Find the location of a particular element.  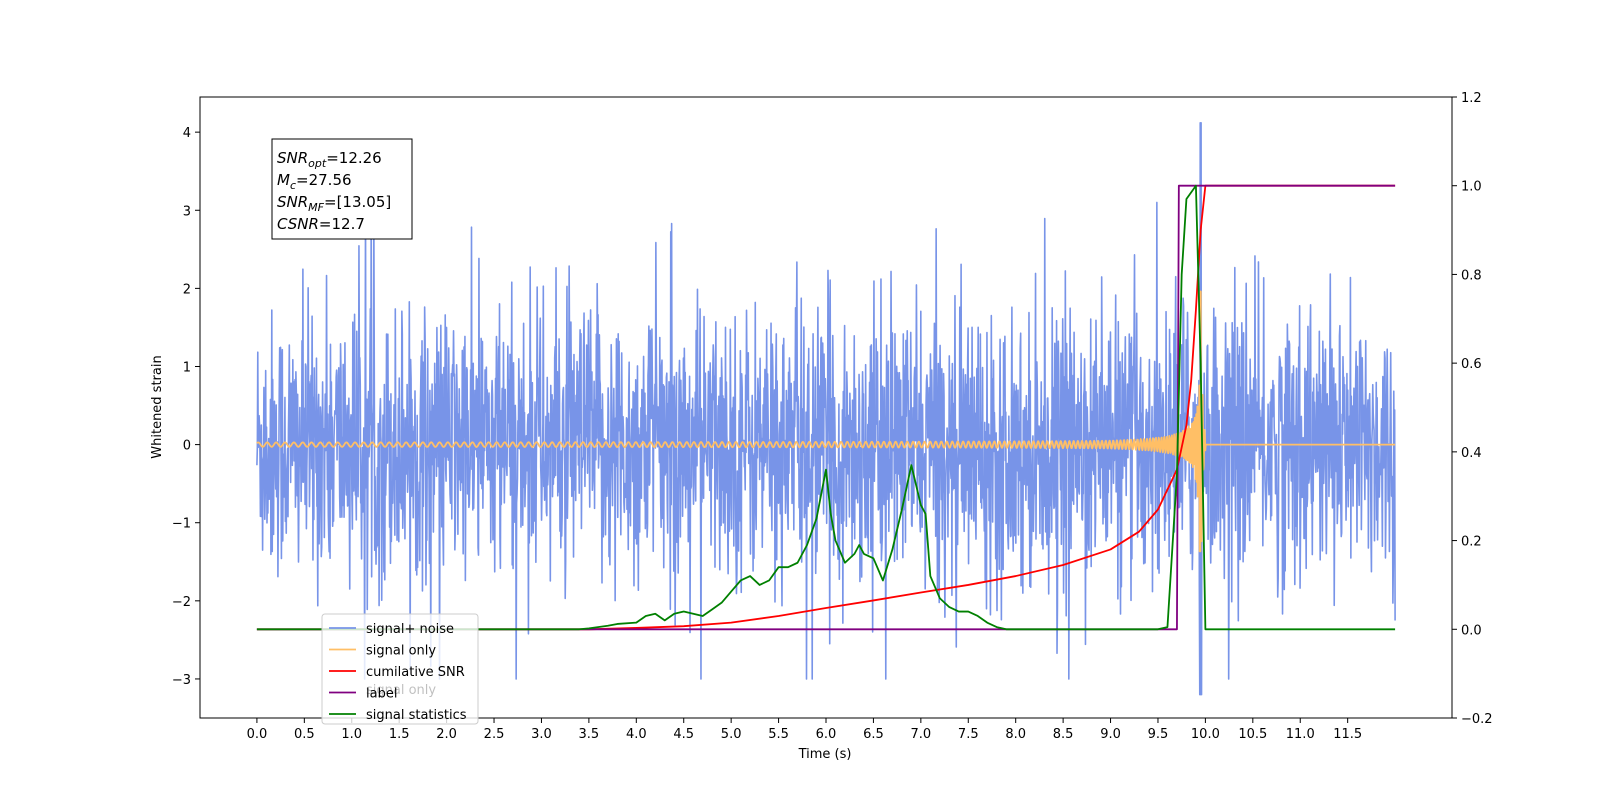

x-tick-label: 0.0 is located at coordinates (257, 734).